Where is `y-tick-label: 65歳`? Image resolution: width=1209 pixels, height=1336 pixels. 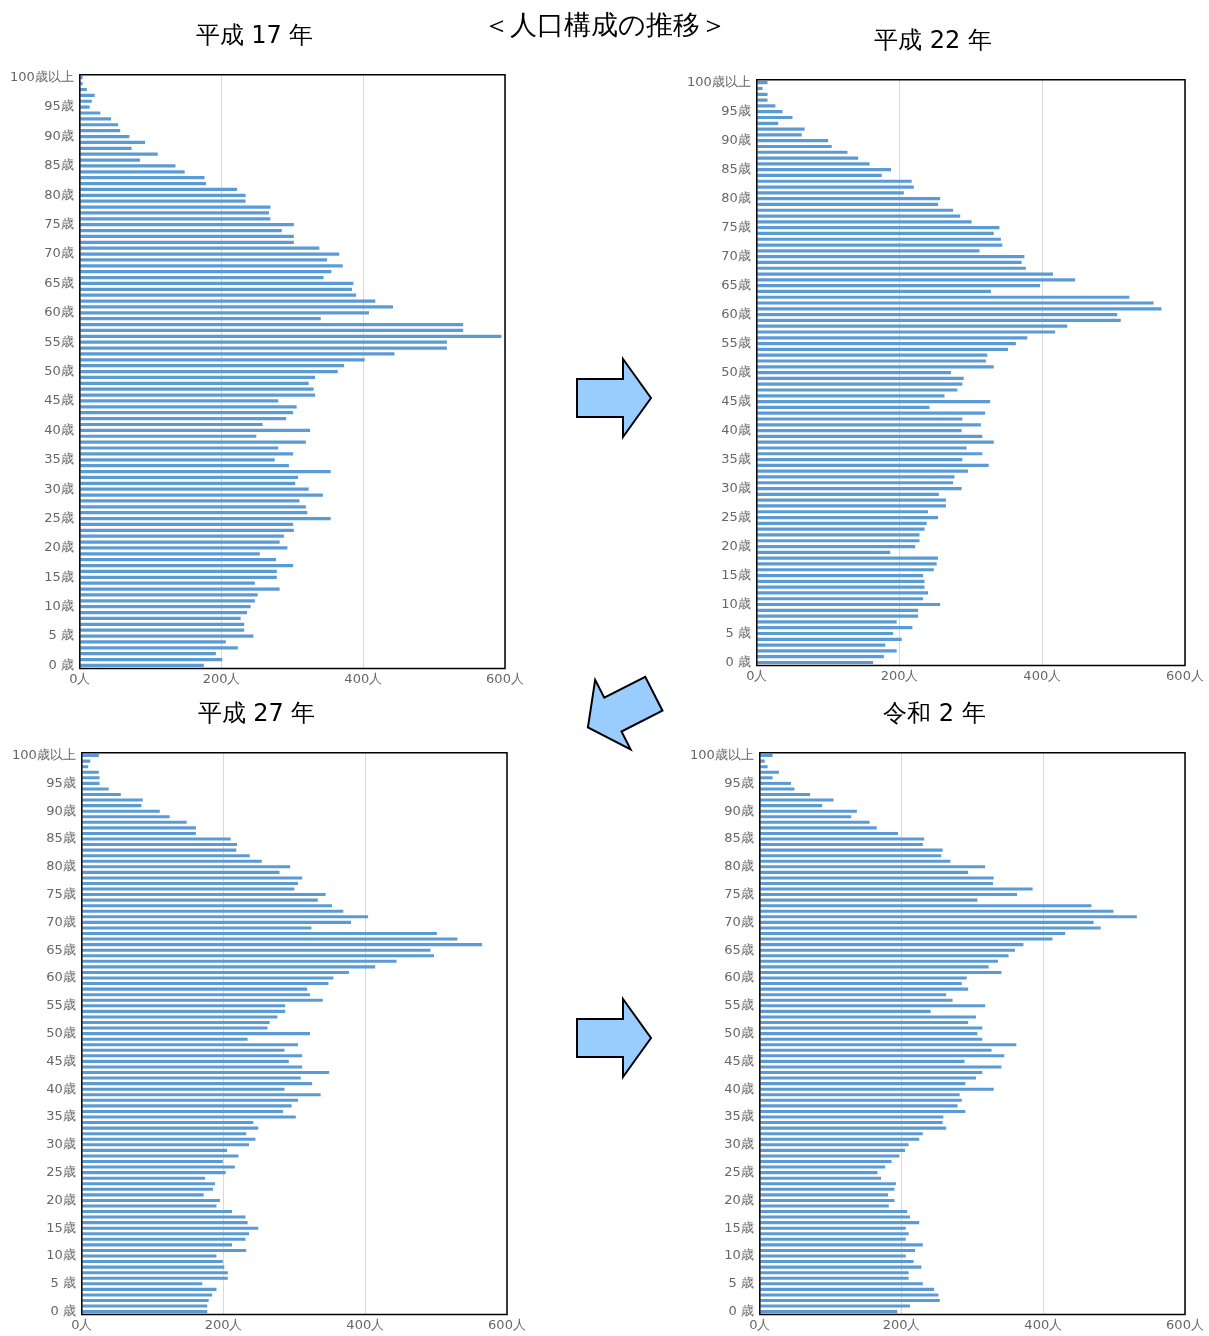
y-tick-label: 65歳 is located at coordinates (739, 949).